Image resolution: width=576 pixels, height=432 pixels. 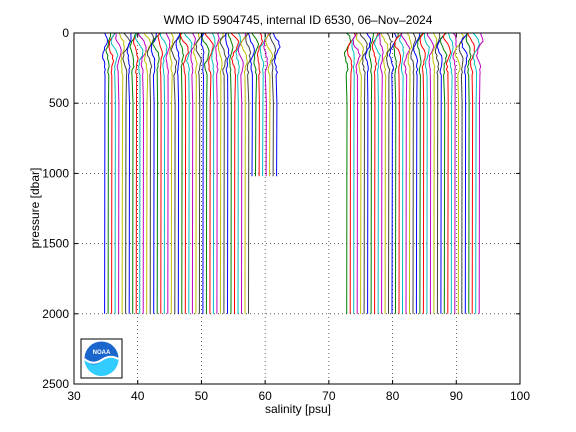 I want to click on x-tick-label: 30, so click(x=74, y=396).